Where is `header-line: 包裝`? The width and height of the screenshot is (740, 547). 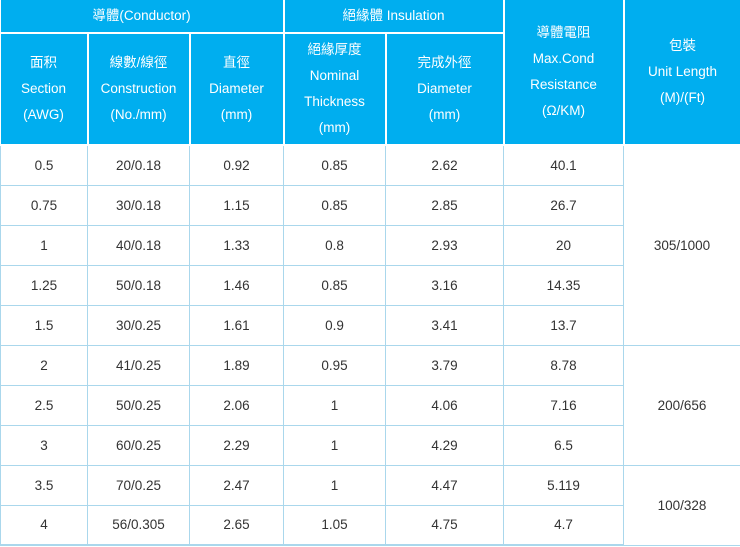
header-line: 包裝 is located at coordinates (683, 45).